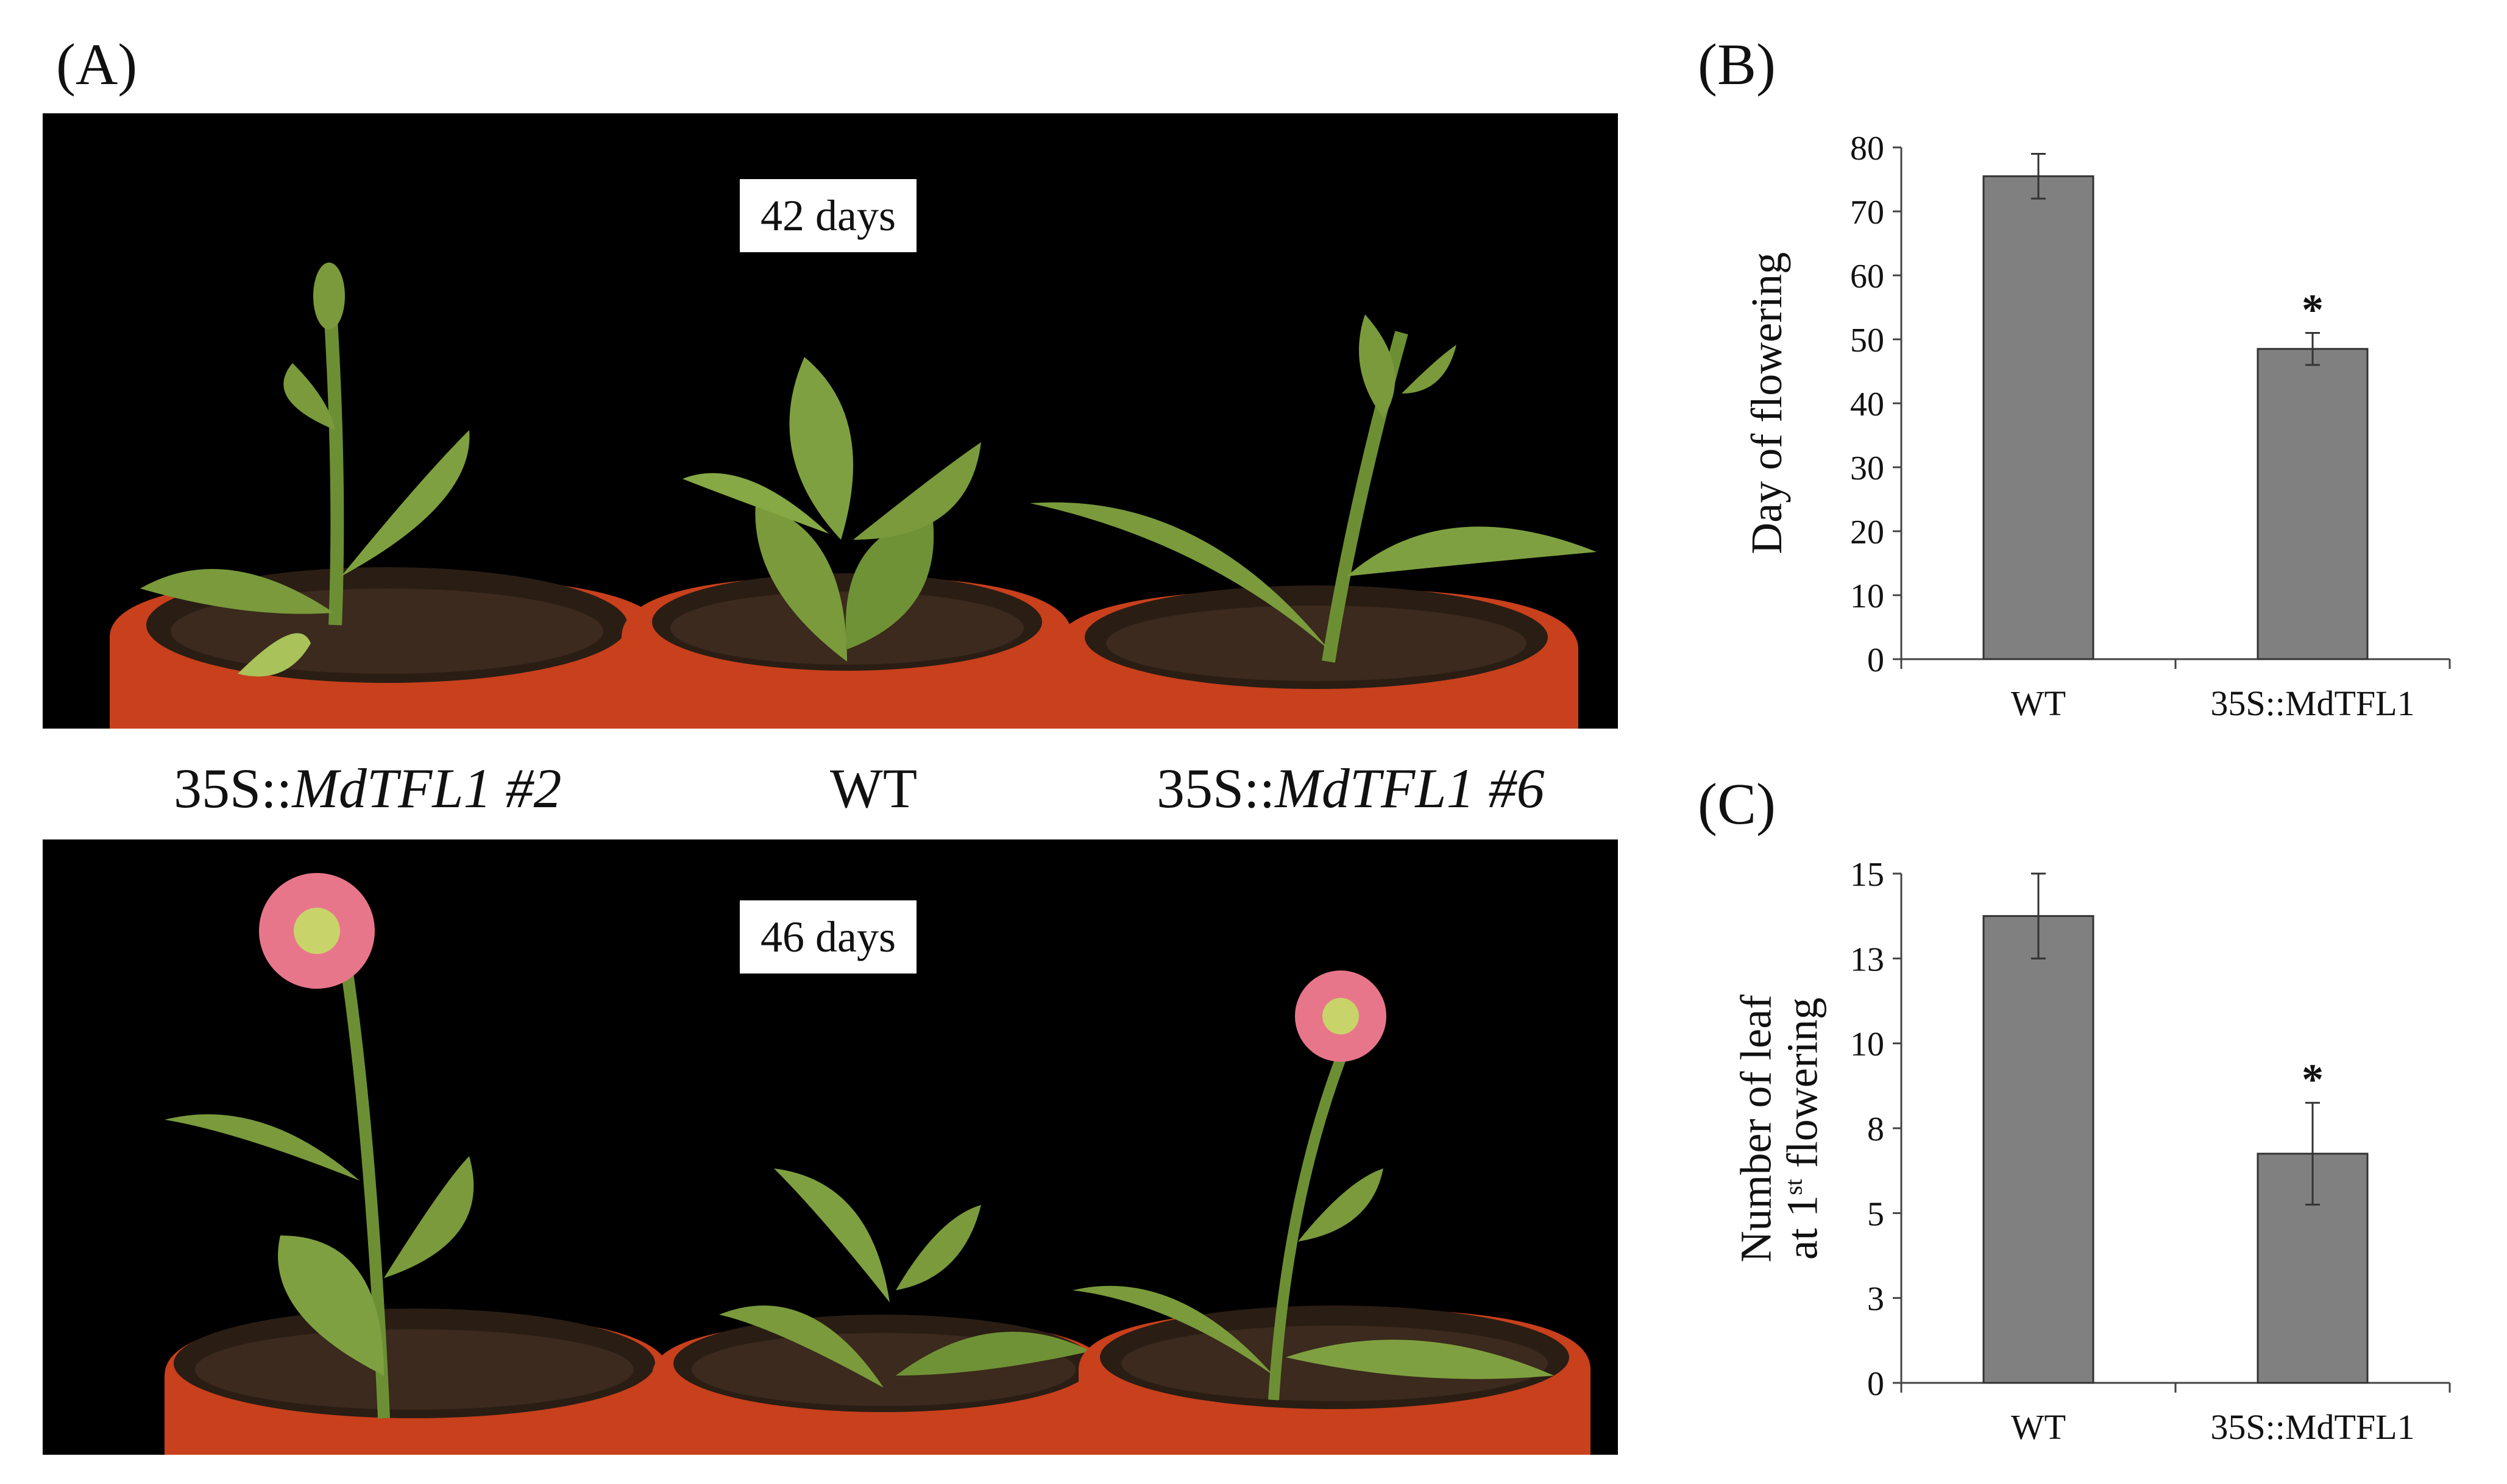 The image size is (2507, 1484). Describe the element at coordinates (1867, 341) in the screenshot. I see `y-tick-label: 50` at that location.